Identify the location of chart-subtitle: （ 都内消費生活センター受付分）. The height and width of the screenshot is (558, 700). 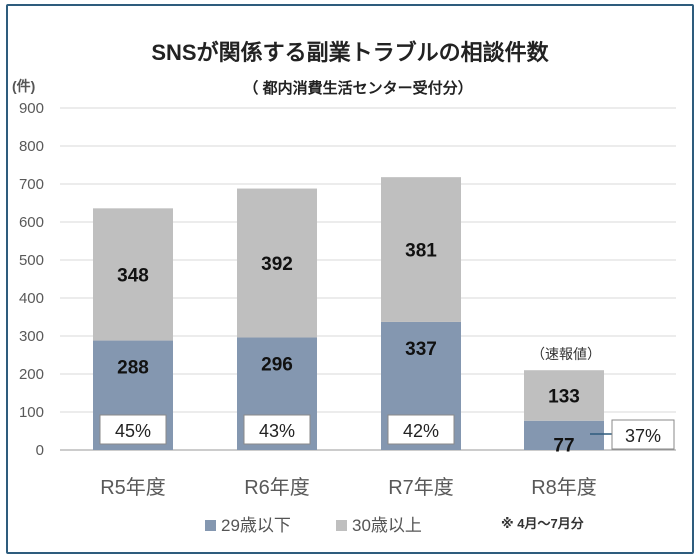
(357, 88).